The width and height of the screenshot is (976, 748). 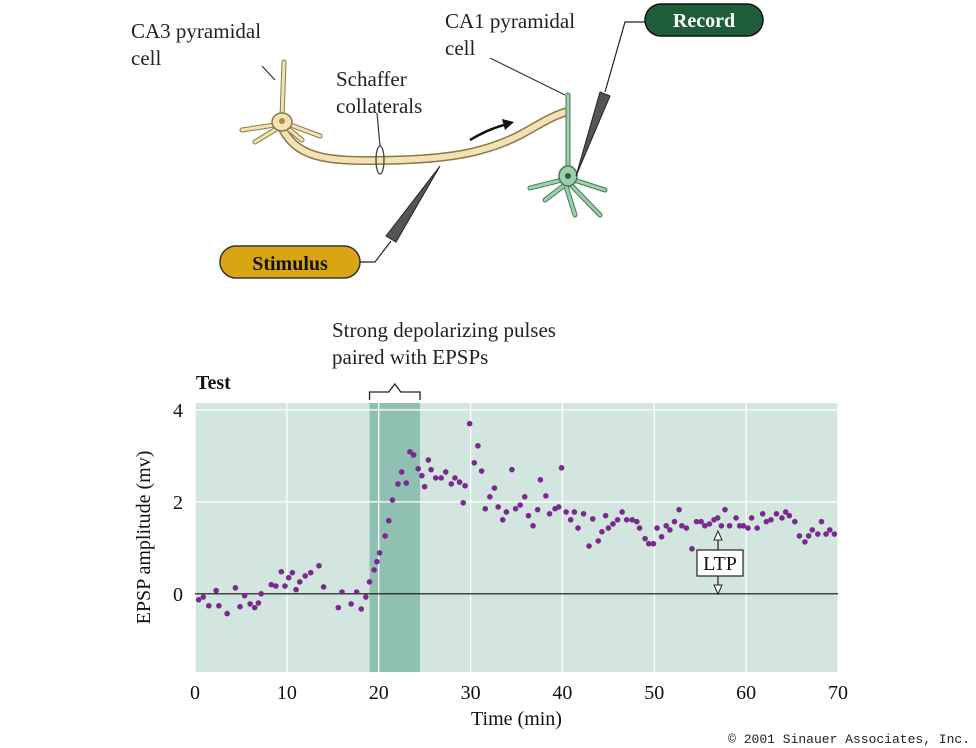 I want to click on ltp-label: LTP, so click(x=720, y=564).